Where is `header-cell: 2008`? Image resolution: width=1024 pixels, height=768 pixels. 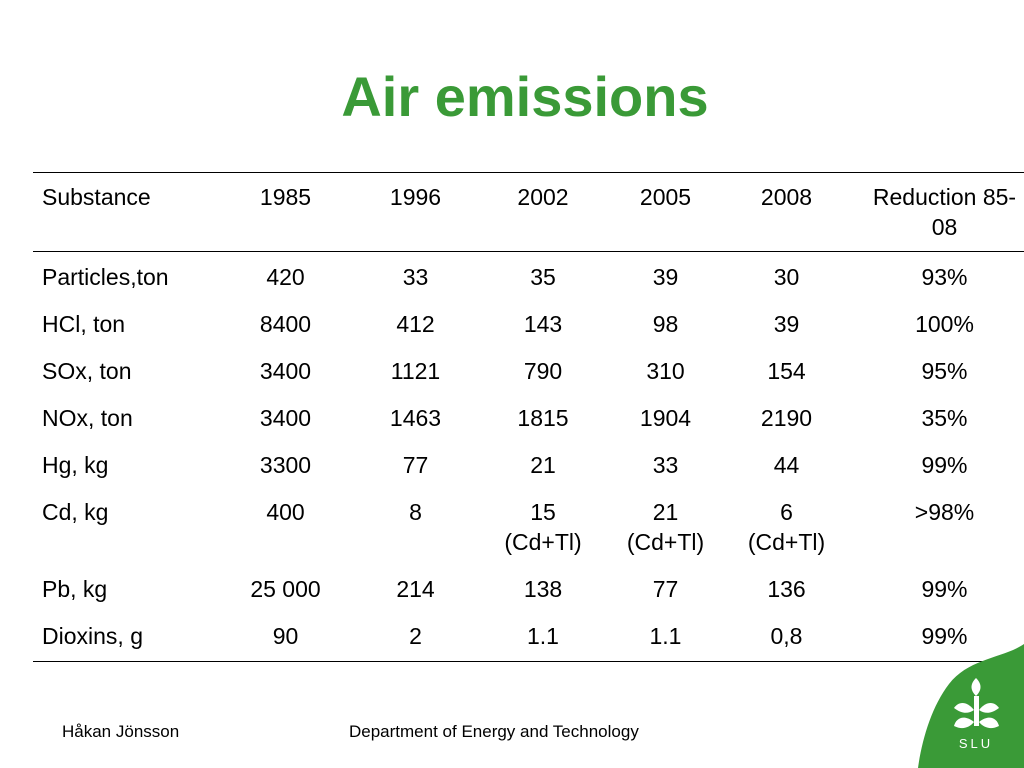 header-cell: 2008 is located at coordinates (786, 197).